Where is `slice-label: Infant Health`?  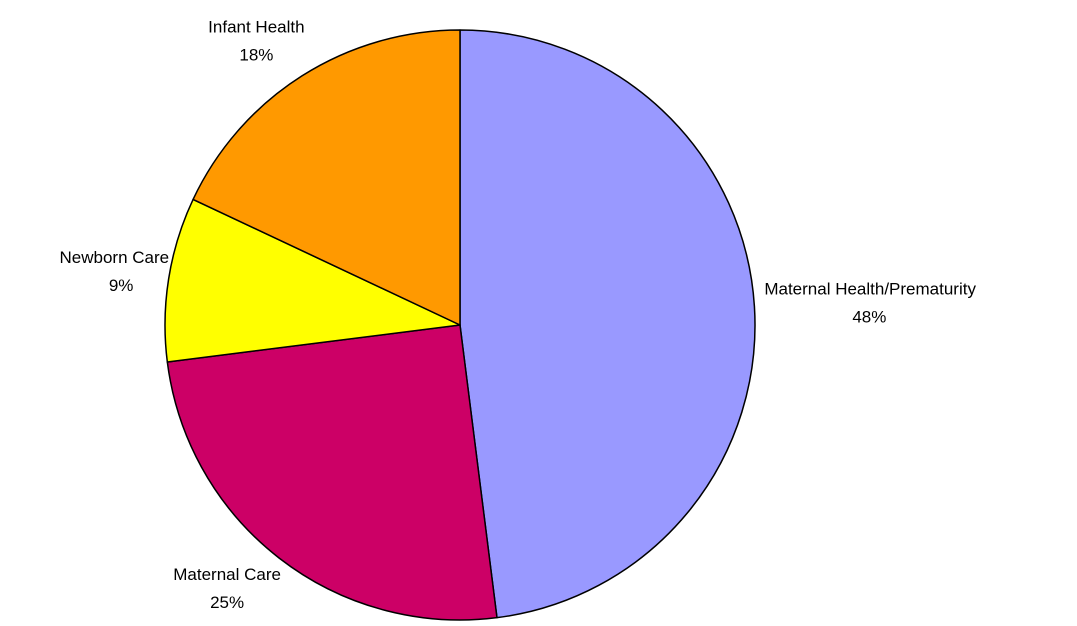
slice-label: Infant Health is located at coordinates (256, 27).